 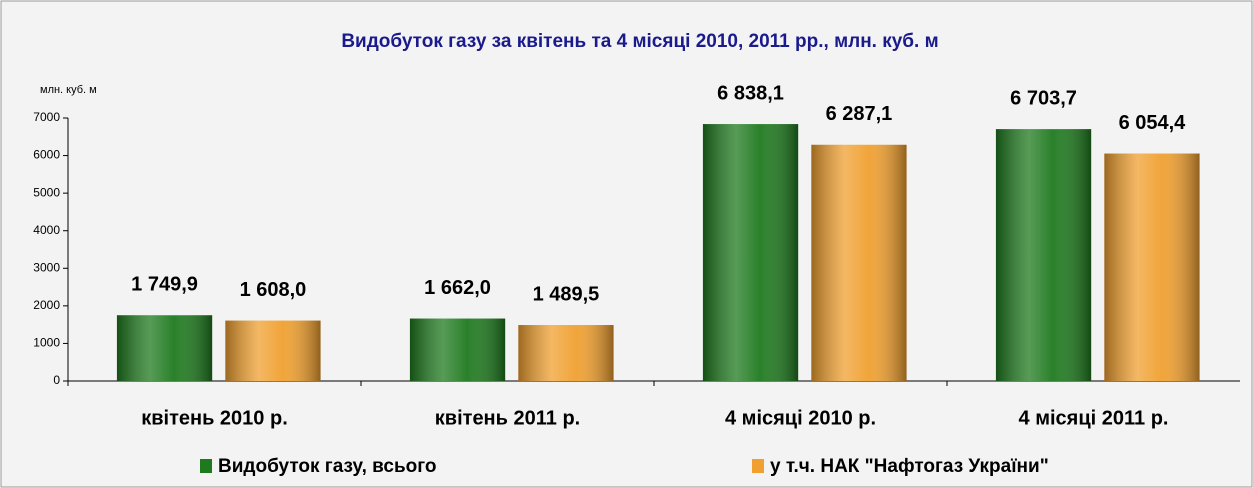 I want to click on value-label: 6 703,7, so click(x=1043, y=98).